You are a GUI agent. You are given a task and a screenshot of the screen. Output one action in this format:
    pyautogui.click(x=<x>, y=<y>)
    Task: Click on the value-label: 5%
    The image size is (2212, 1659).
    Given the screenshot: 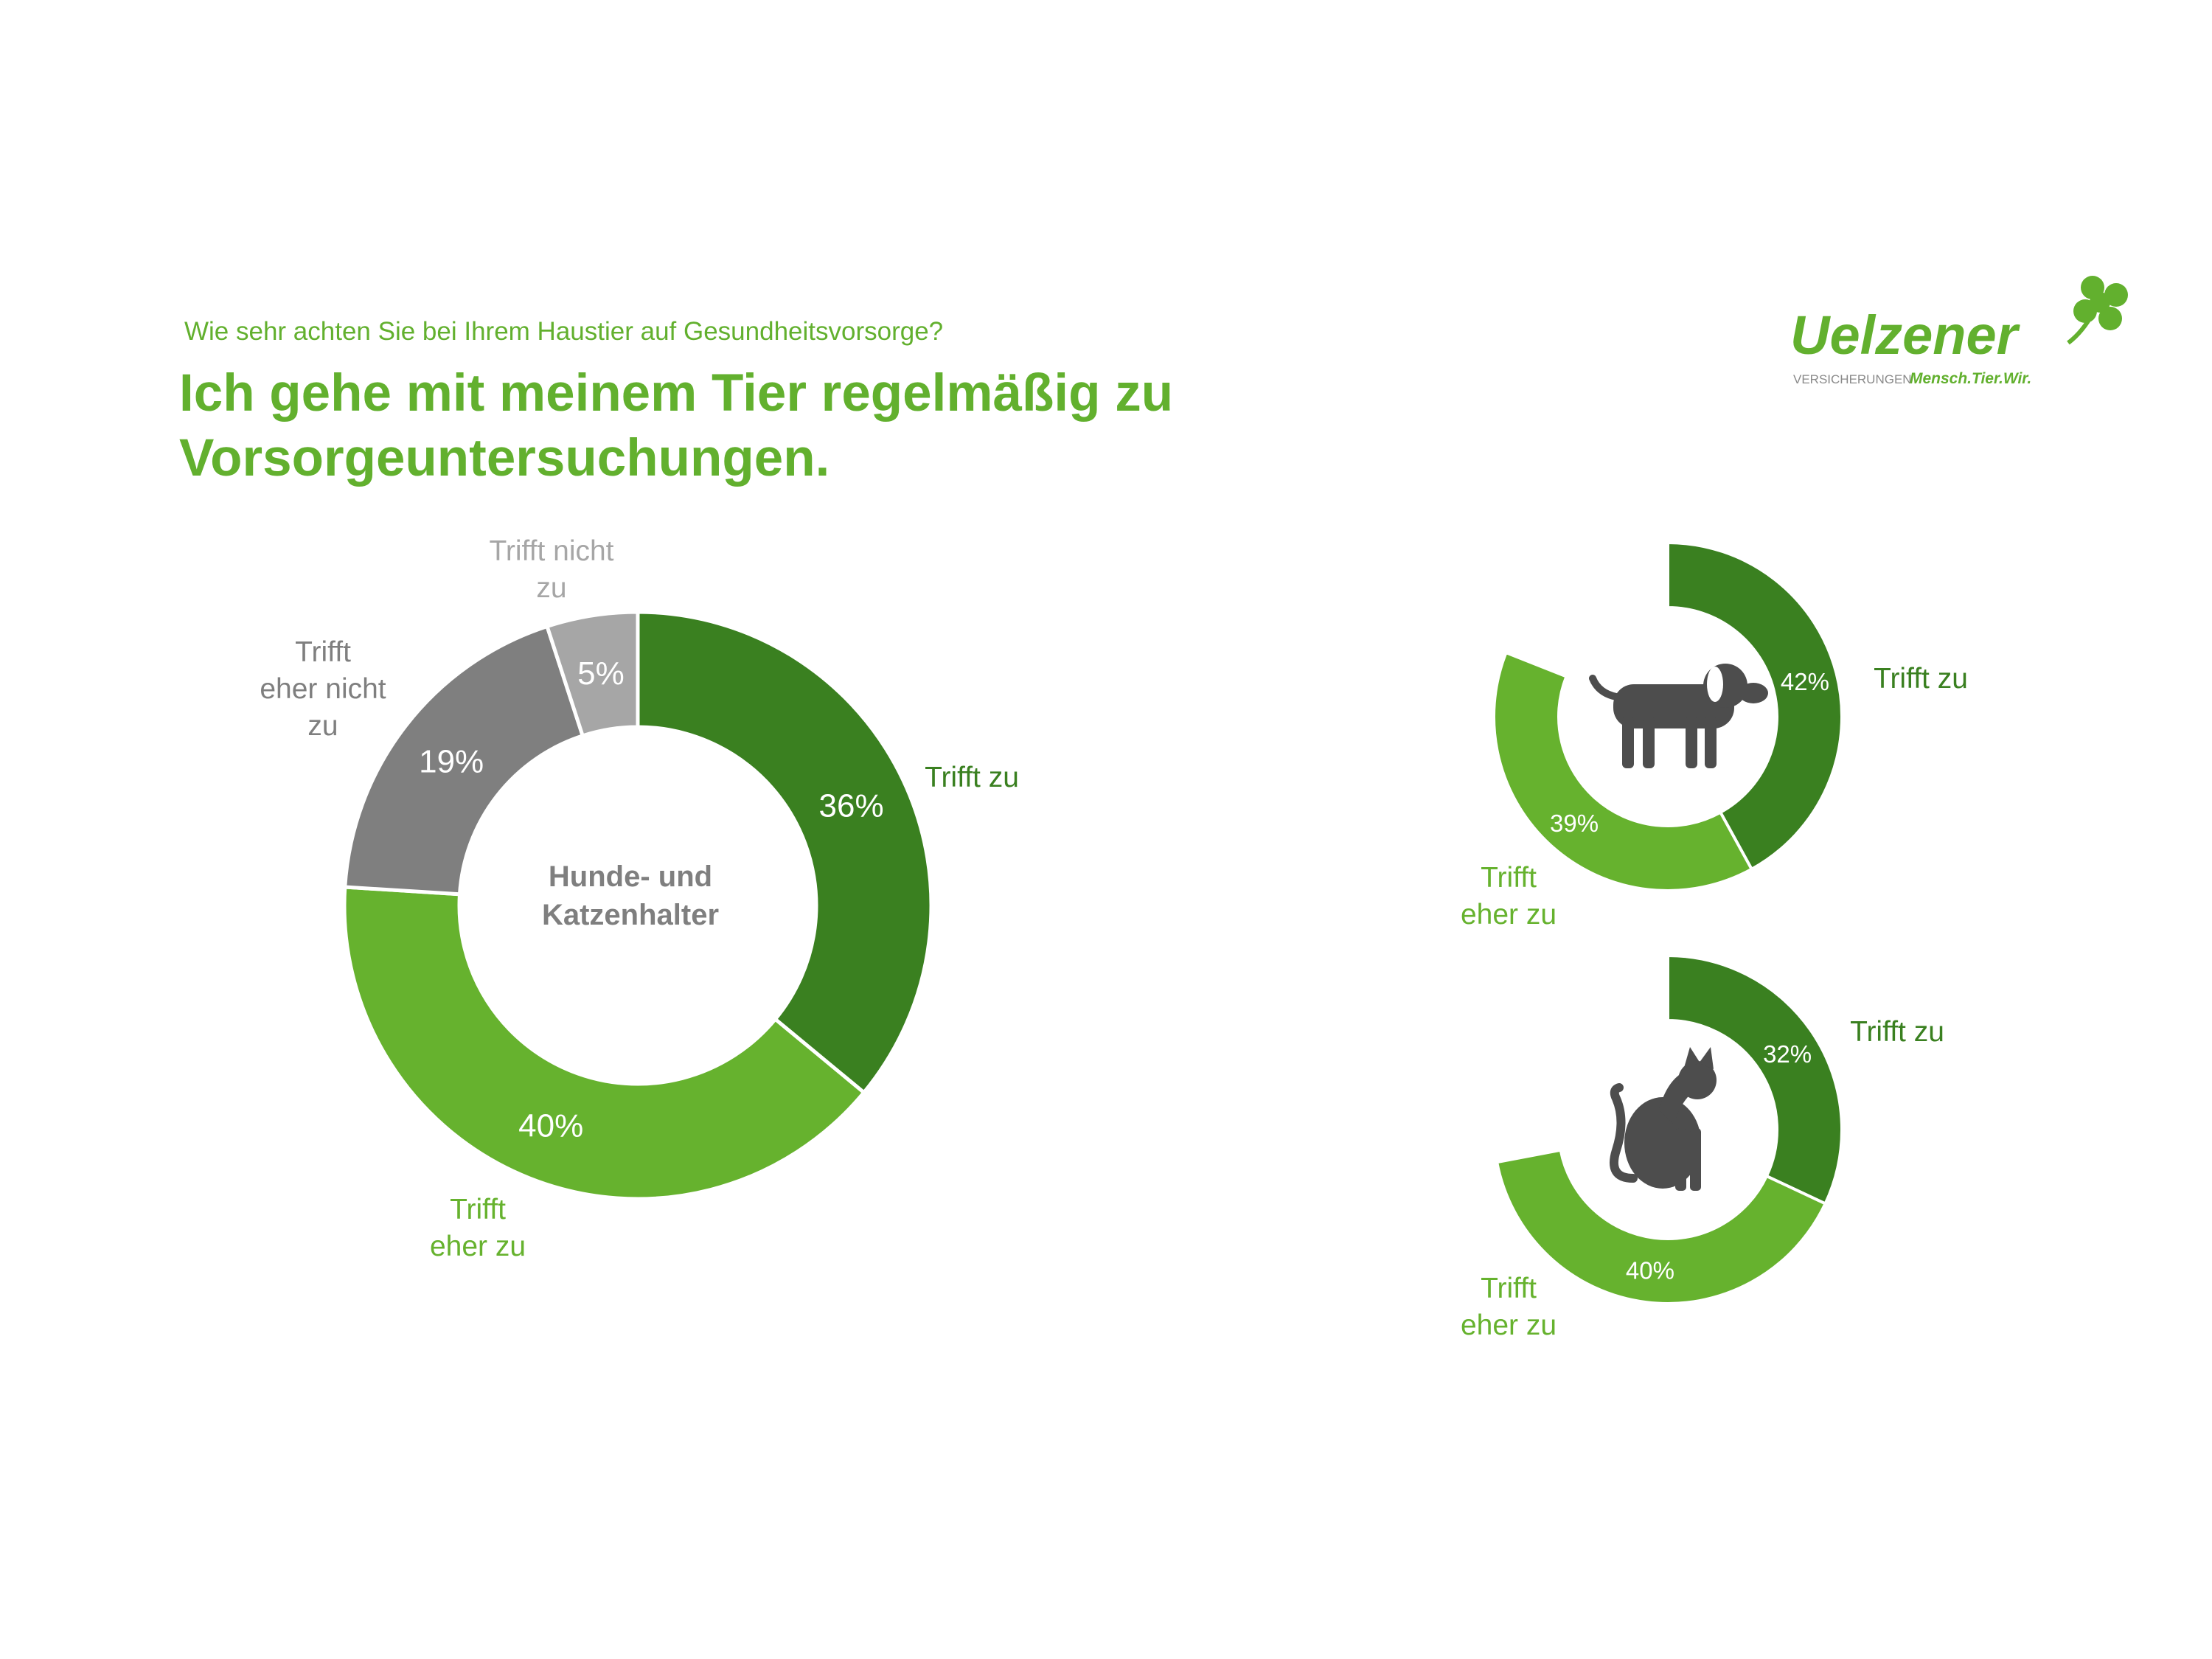 What is the action you would take?
    pyautogui.click(x=601, y=673)
    